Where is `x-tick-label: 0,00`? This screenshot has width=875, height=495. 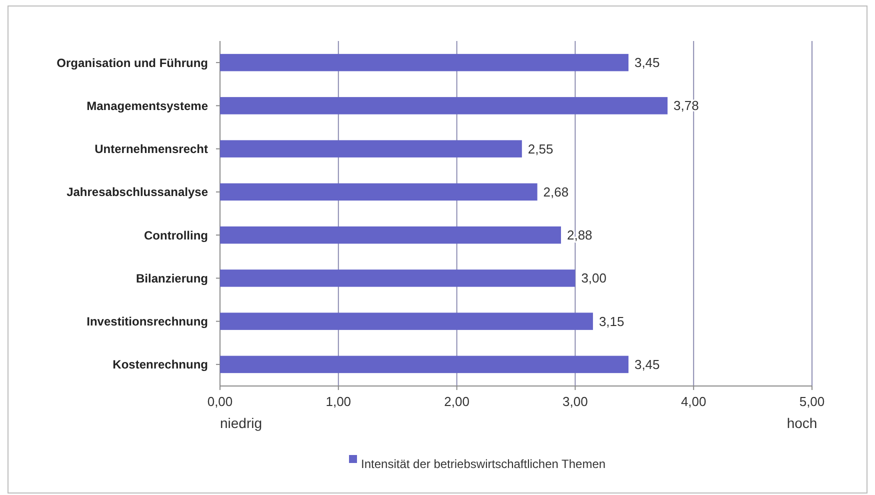
x-tick-label: 0,00 is located at coordinates (220, 401).